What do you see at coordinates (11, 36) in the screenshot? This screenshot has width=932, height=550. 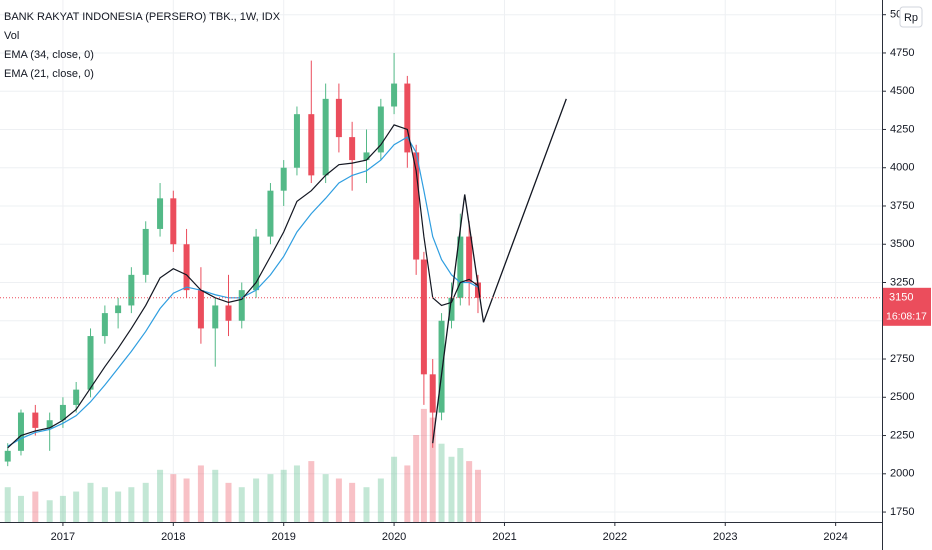 I see `indicator-label: Vol` at bounding box center [11, 36].